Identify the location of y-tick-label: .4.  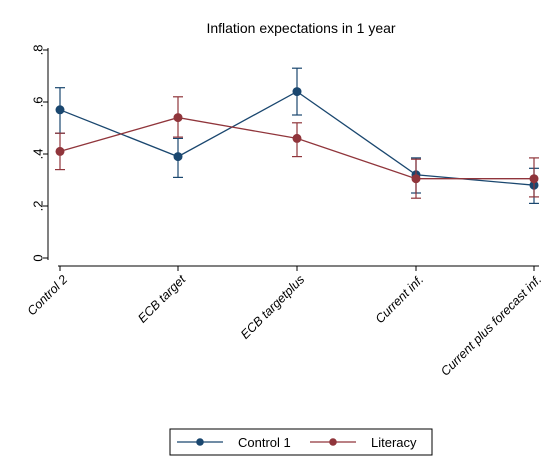
(38, 154).